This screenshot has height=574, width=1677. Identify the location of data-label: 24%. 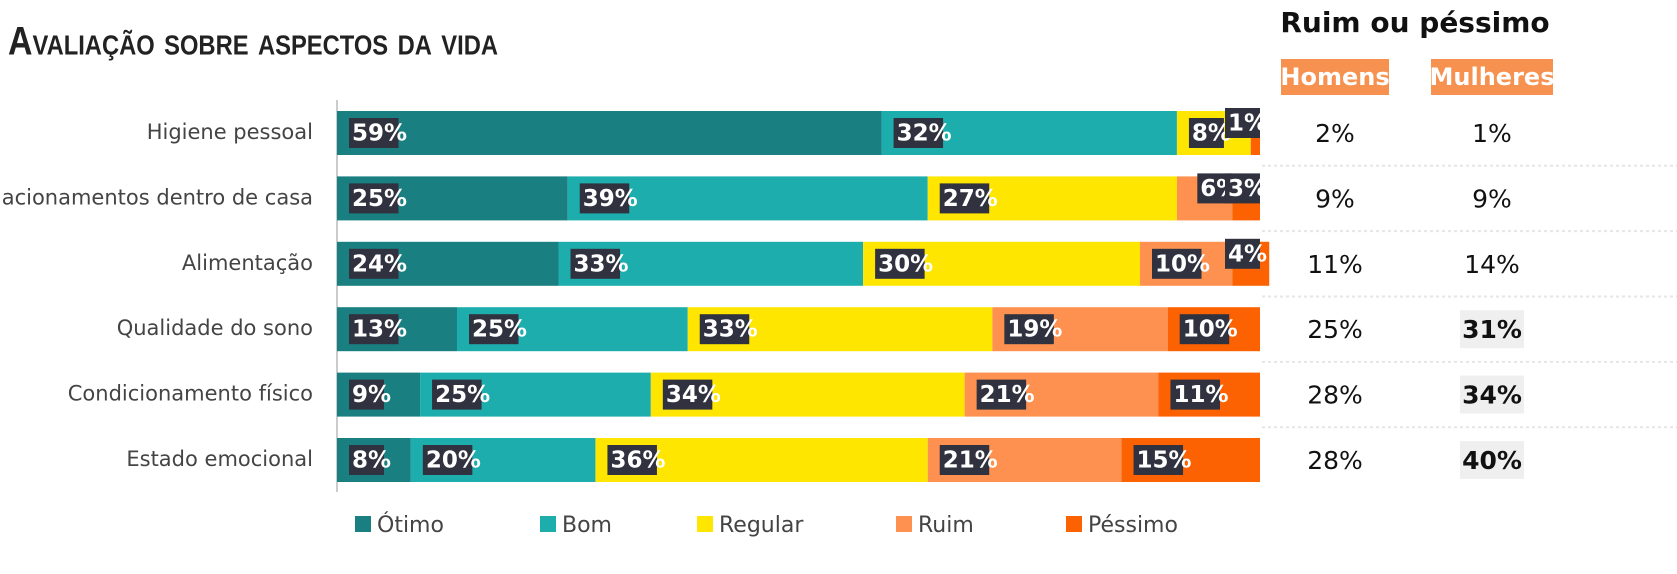
(379, 264).